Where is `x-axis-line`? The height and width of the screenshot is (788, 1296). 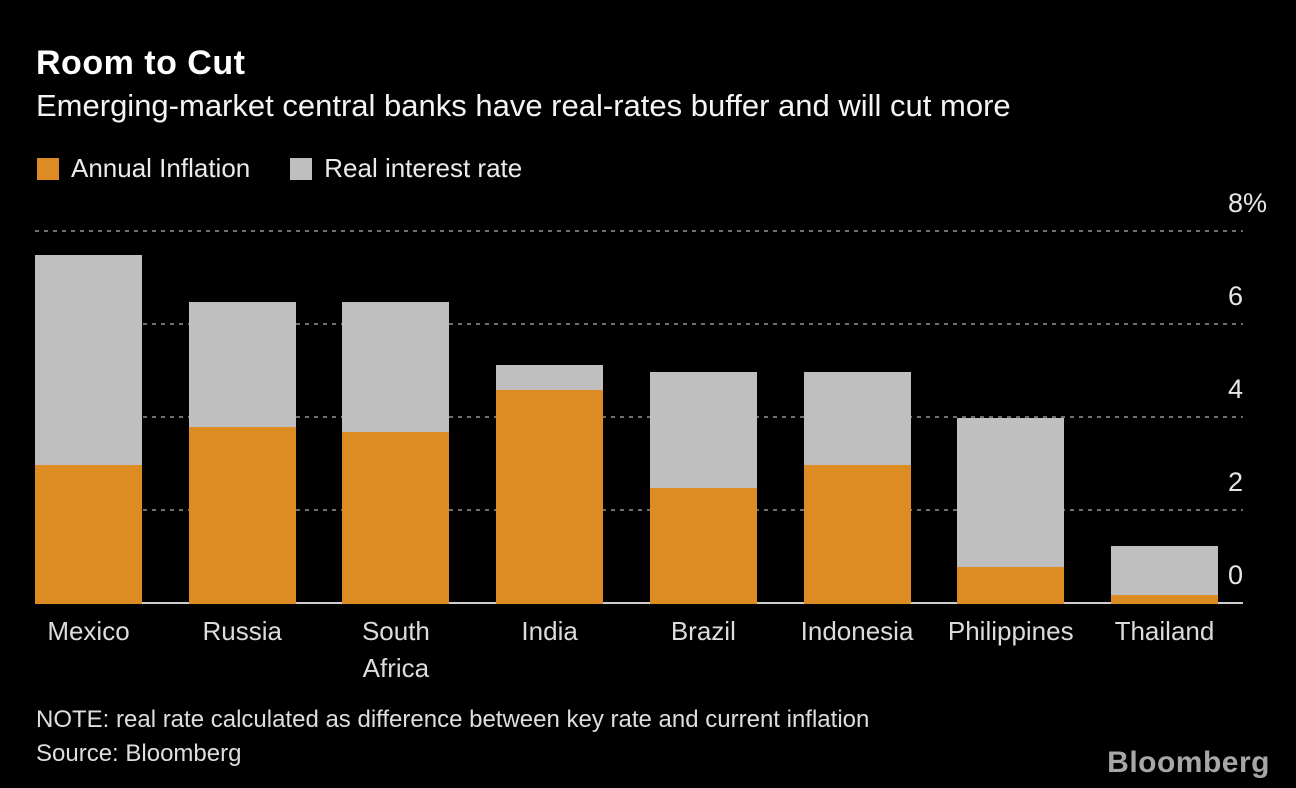
x-axis-line is located at coordinates (639, 603).